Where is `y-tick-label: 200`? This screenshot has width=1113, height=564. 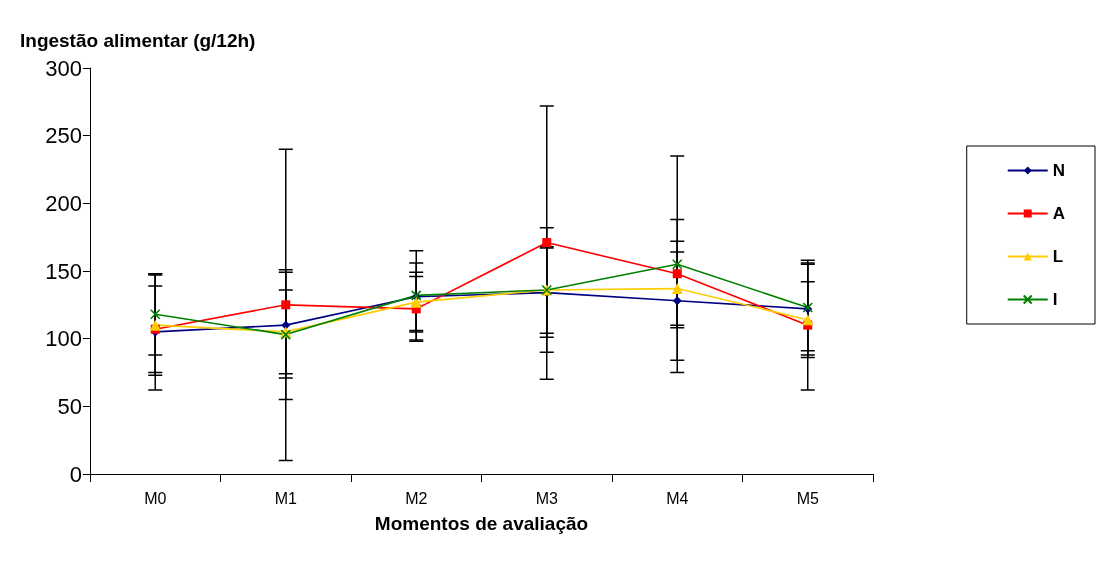 y-tick-label: 200 is located at coordinates (63, 203).